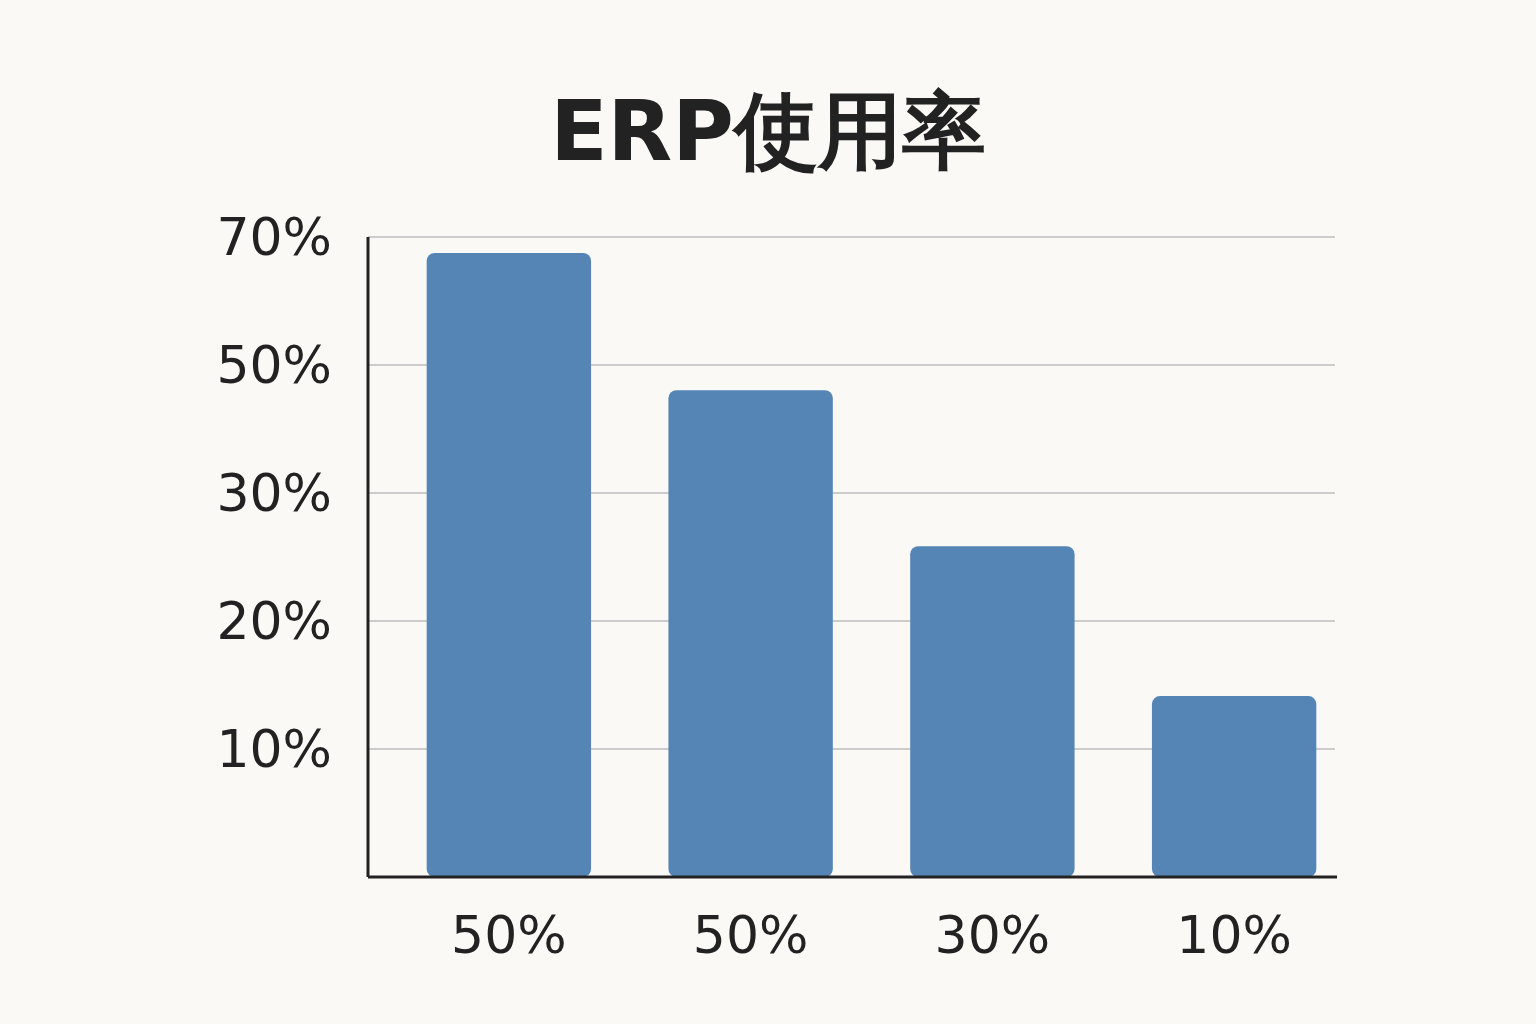  What do you see at coordinates (992, 935) in the screenshot?
I see `x-tick-label: 30%` at bounding box center [992, 935].